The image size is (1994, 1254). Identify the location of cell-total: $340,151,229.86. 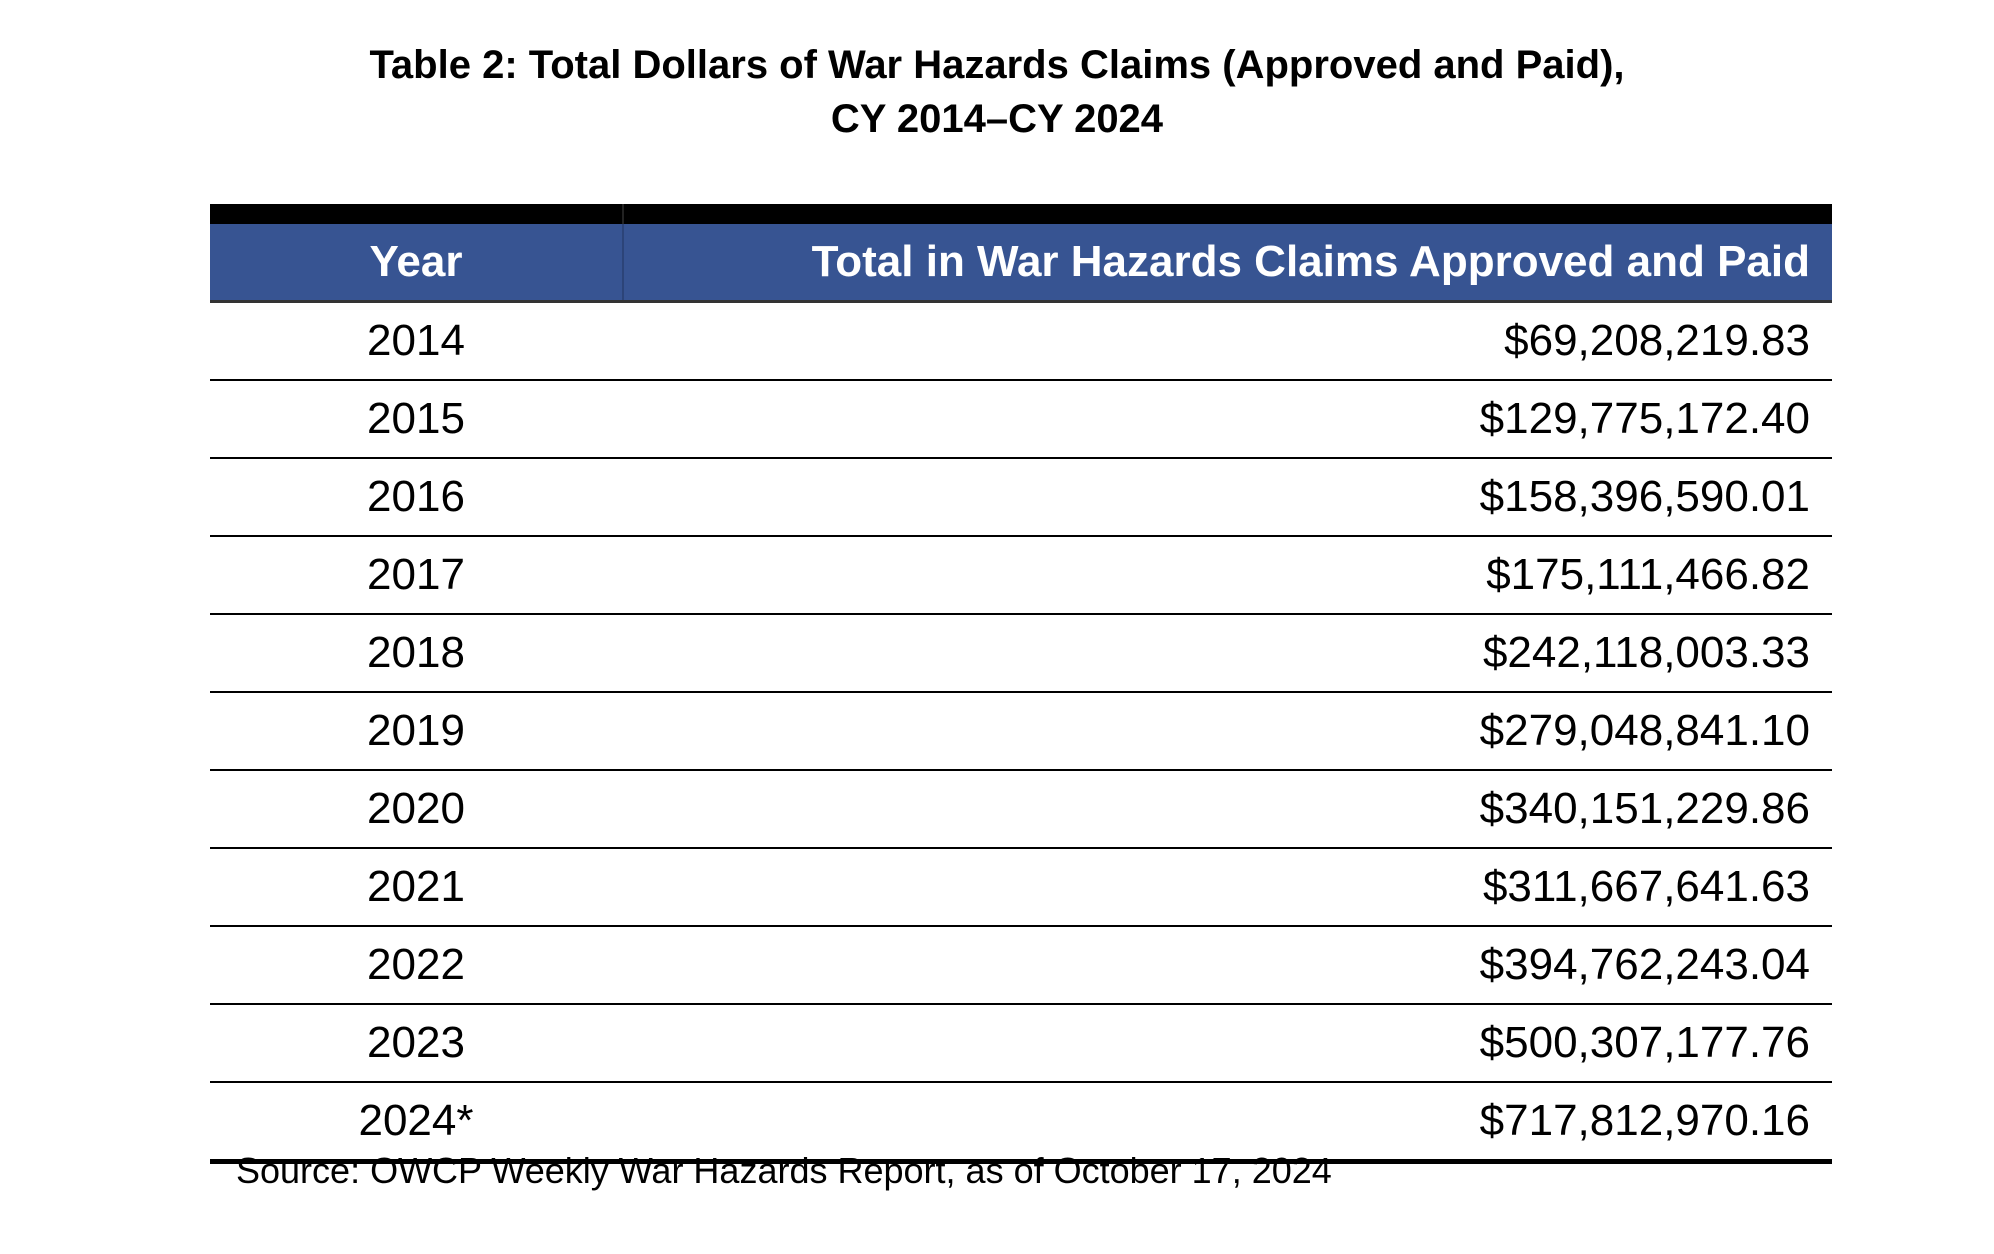
(1644, 808).